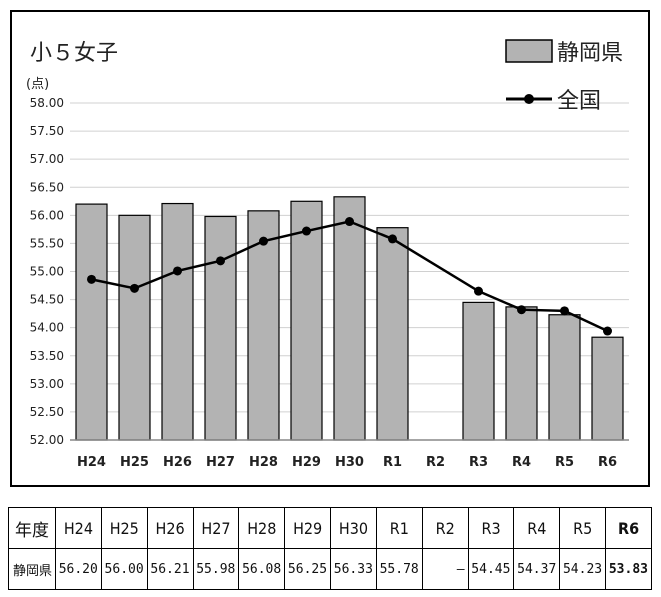 The image size is (661, 597). What do you see at coordinates (91, 322) in the screenshot?
I see `bar-H24` at bounding box center [91, 322].